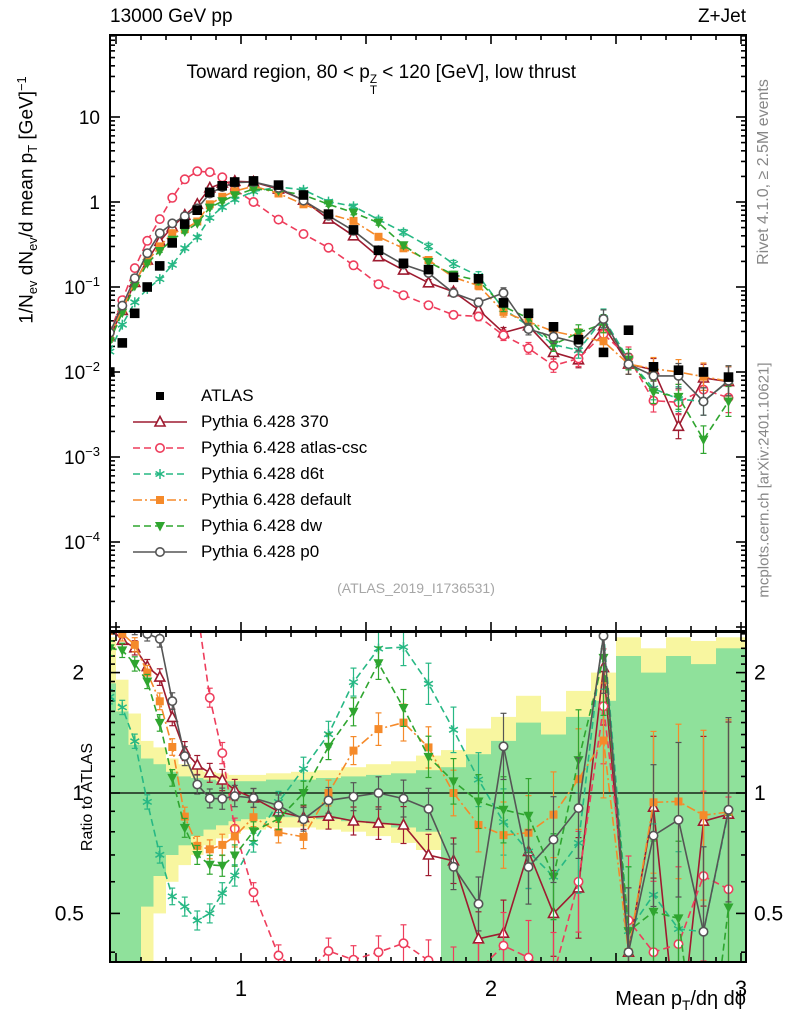  What do you see at coordinates (227, 395) in the screenshot?
I see `legend-label: ATLAS` at bounding box center [227, 395].